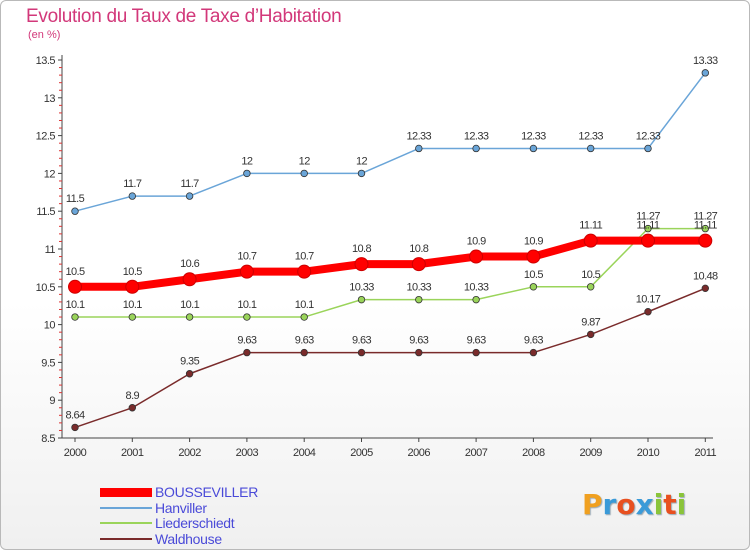  I want to click on x-tick-label: 2001, so click(132, 453).